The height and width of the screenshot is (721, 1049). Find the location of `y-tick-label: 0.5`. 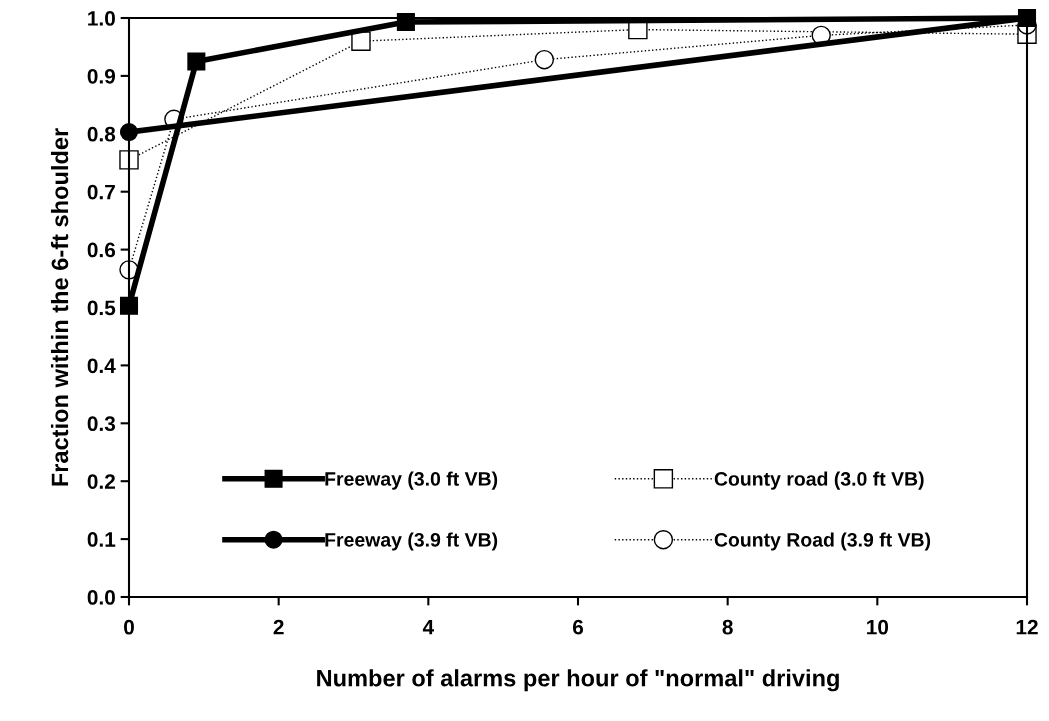

y-tick-label: 0.5 is located at coordinates (101, 308).